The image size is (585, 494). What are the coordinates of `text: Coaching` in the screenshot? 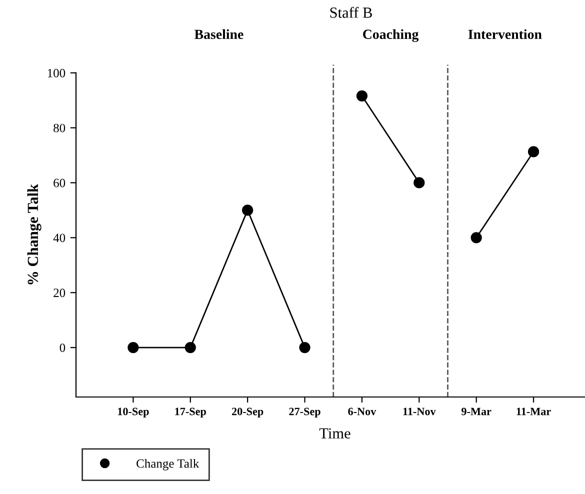 It's located at (391, 35).